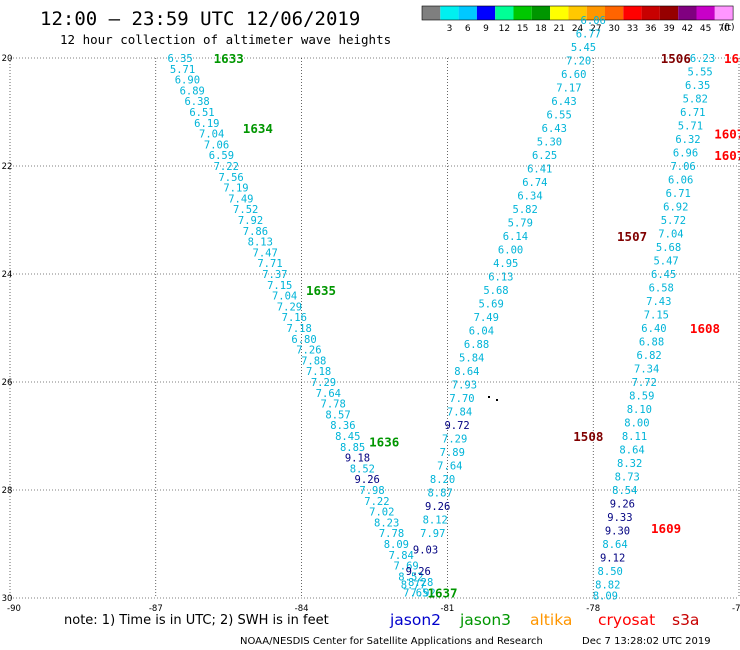 This screenshot has height=650, width=740. What do you see at coordinates (588, 436) in the screenshot?
I see `pass-time-label: 1508` at bounding box center [588, 436].